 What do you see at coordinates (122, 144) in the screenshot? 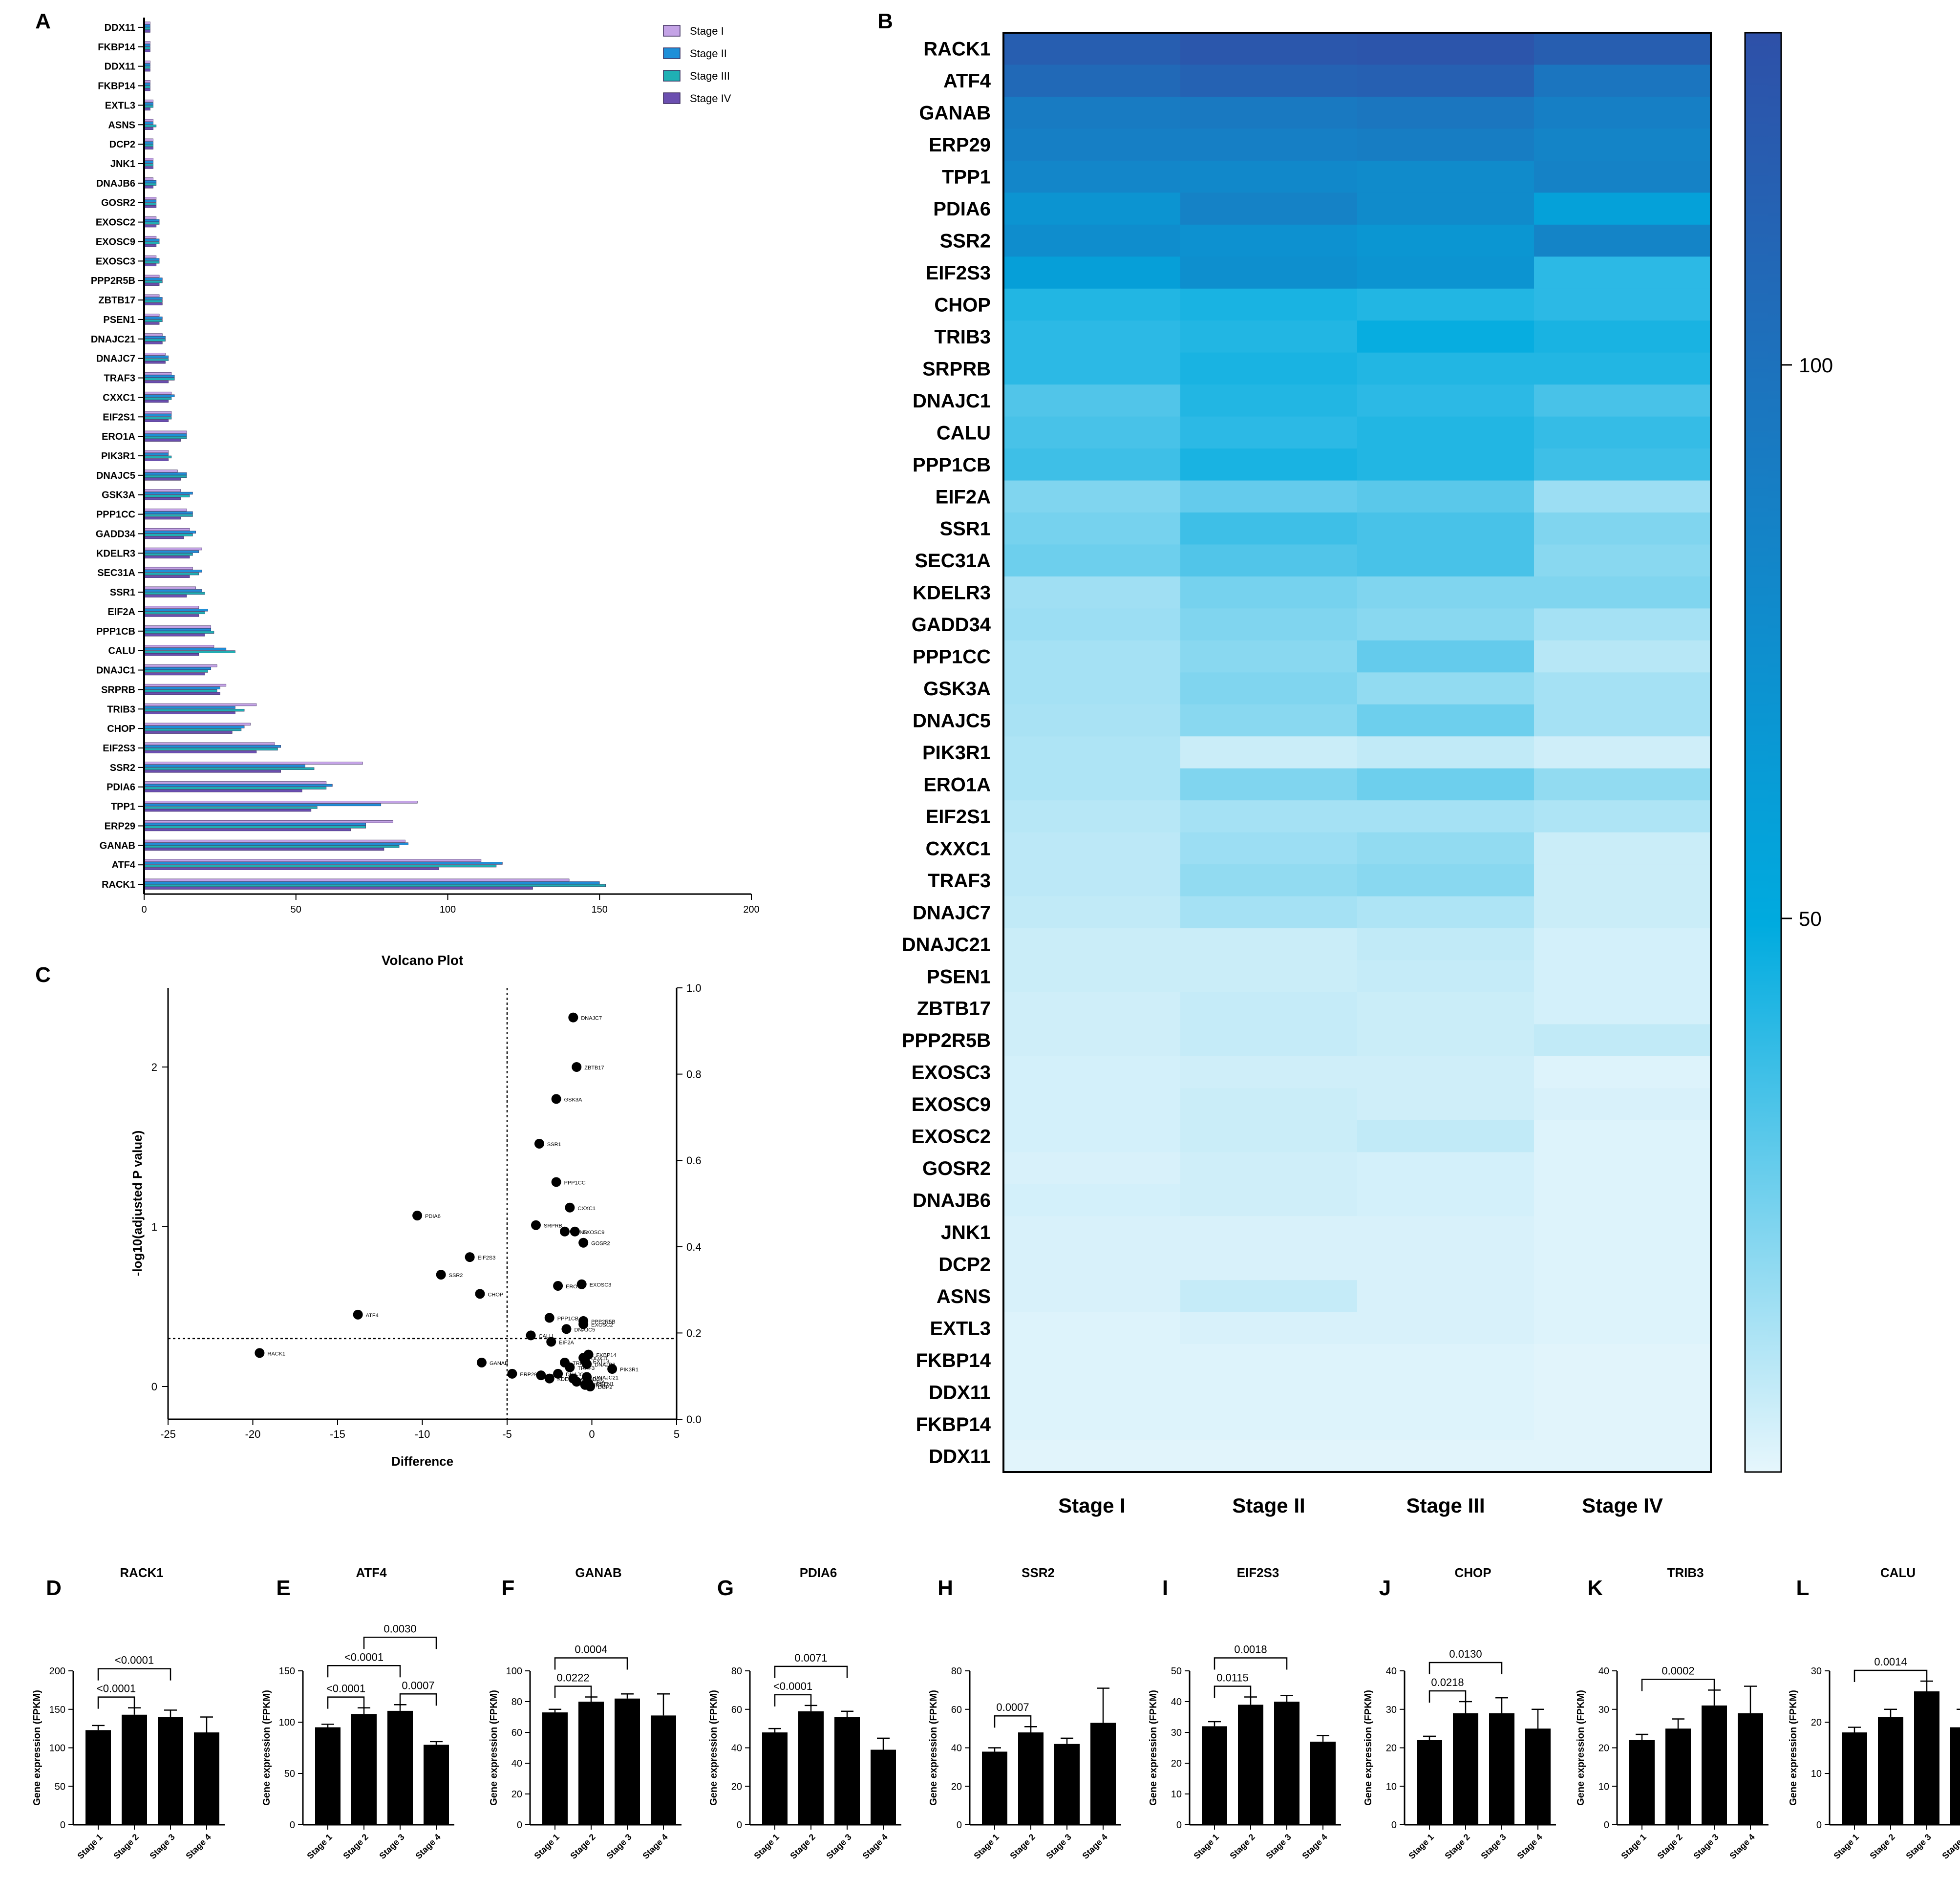
I see `tick-label-a-dcp2: DCP2` at bounding box center [122, 144].